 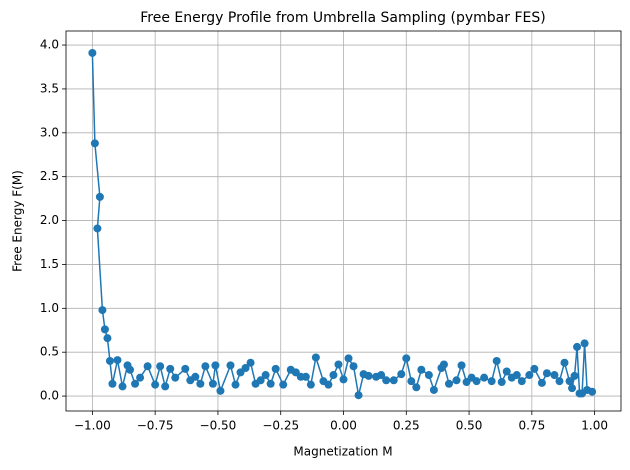 What do you see at coordinates (49, 352) in the screenshot?
I see `y-tick-label: 0.5` at bounding box center [49, 352].